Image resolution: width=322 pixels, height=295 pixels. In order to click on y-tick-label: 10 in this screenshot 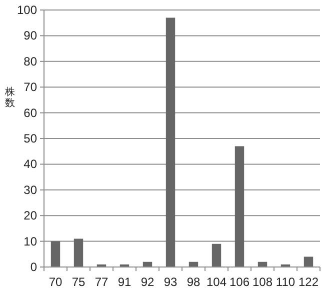, I will do `click(31, 241)`.